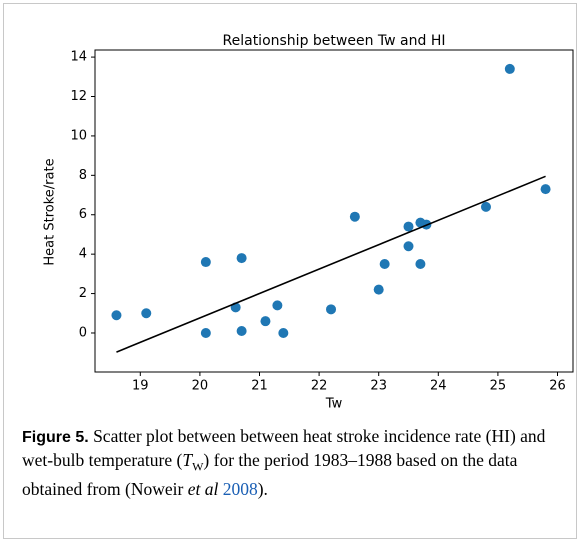  I want to click on chart-title: Relationship between Tw and HI, so click(334, 41).